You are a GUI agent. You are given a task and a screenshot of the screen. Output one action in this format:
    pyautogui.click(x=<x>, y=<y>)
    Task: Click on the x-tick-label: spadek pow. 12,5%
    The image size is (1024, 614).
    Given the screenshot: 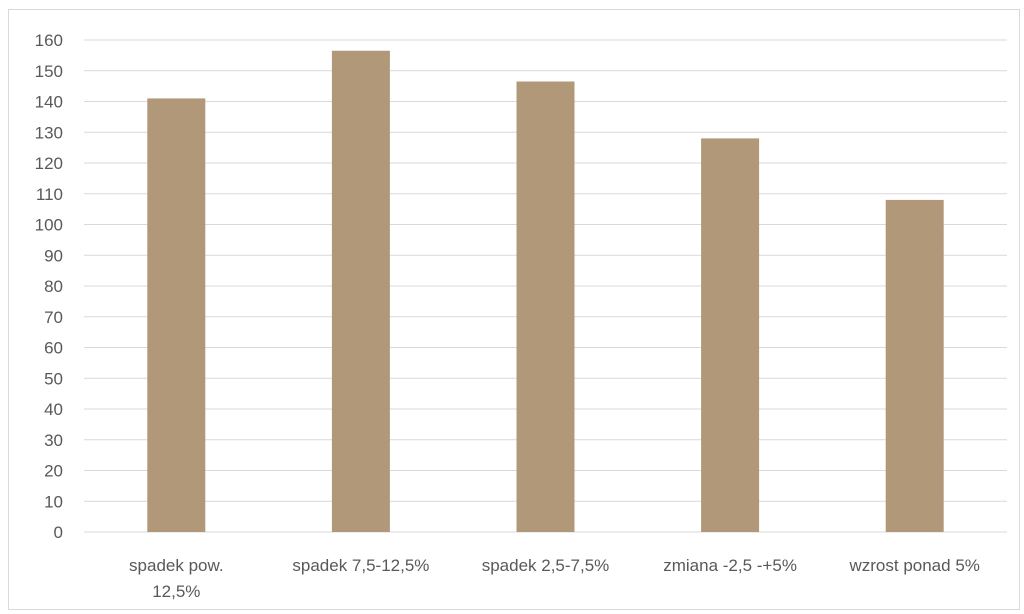 What is the action you would take?
    pyautogui.click(x=176, y=578)
    